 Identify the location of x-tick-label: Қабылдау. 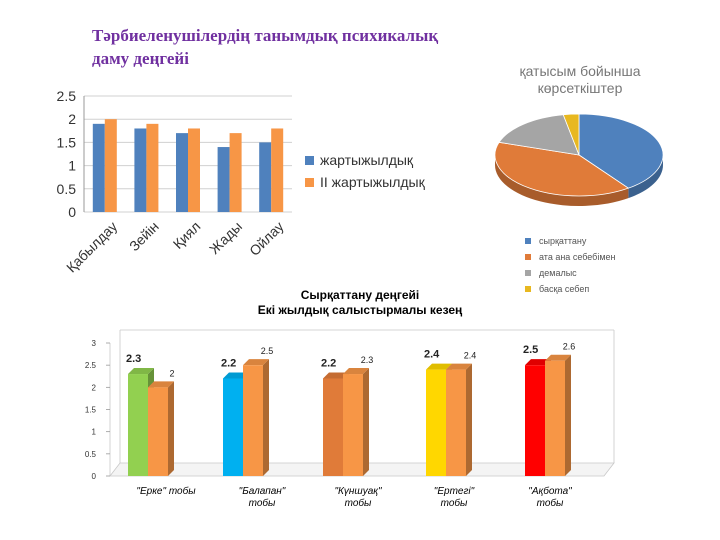
(91, 246).